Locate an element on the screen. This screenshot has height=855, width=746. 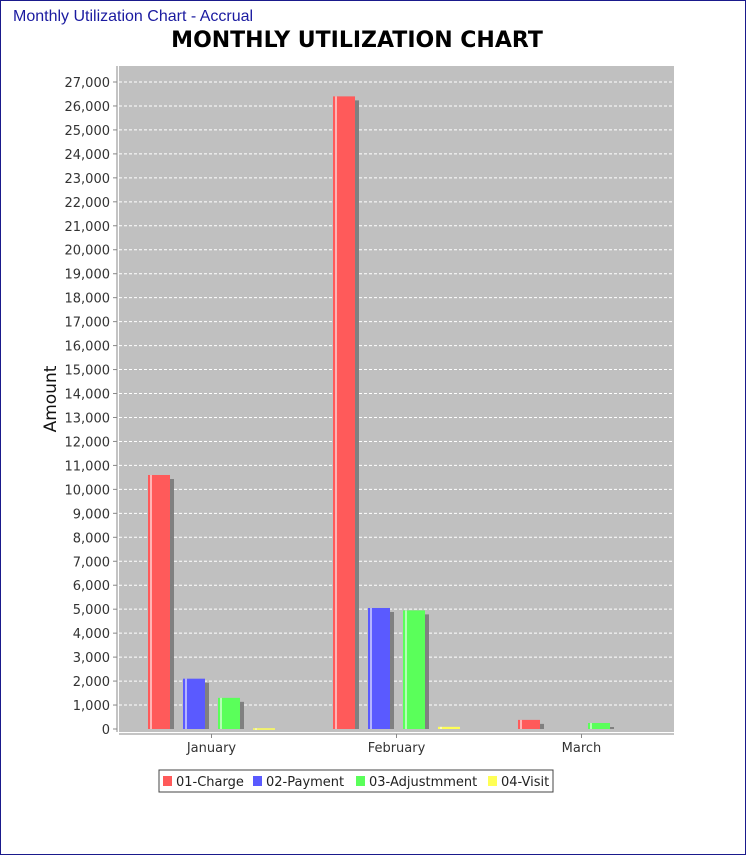
y-tick-label: 27,000 is located at coordinates (88, 83).